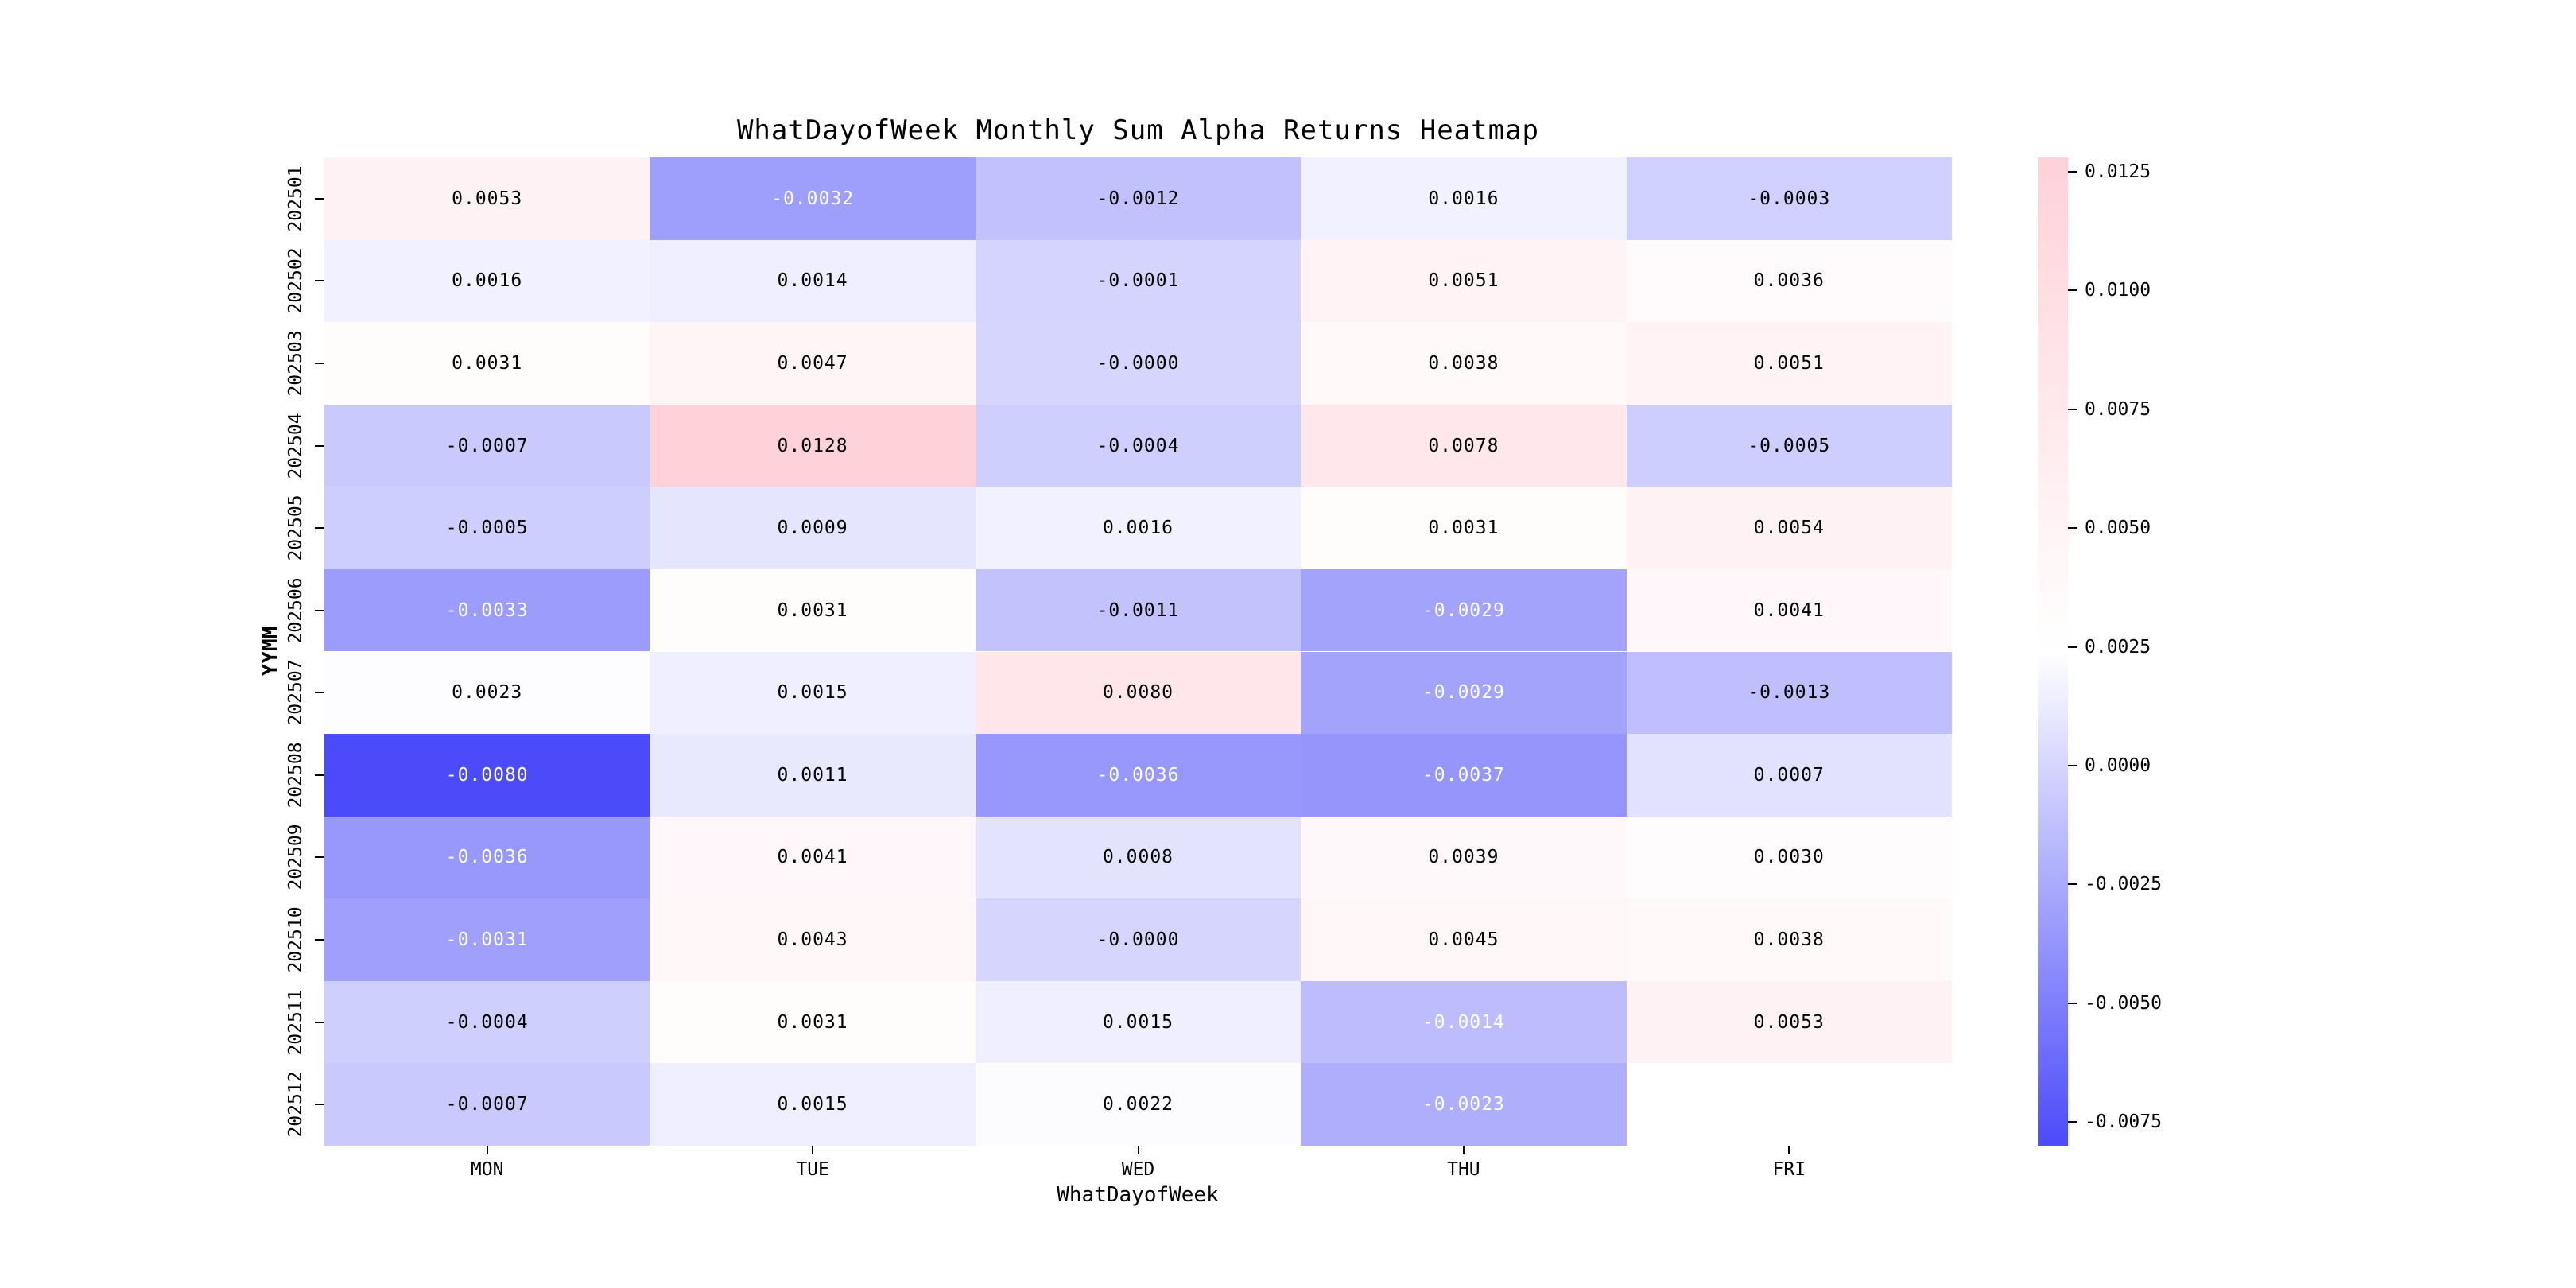 The height and width of the screenshot is (1288, 2576). What do you see at coordinates (1789, 693) in the screenshot?
I see `heatmap-cell: -0.0013` at bounding box center [1789, 693].